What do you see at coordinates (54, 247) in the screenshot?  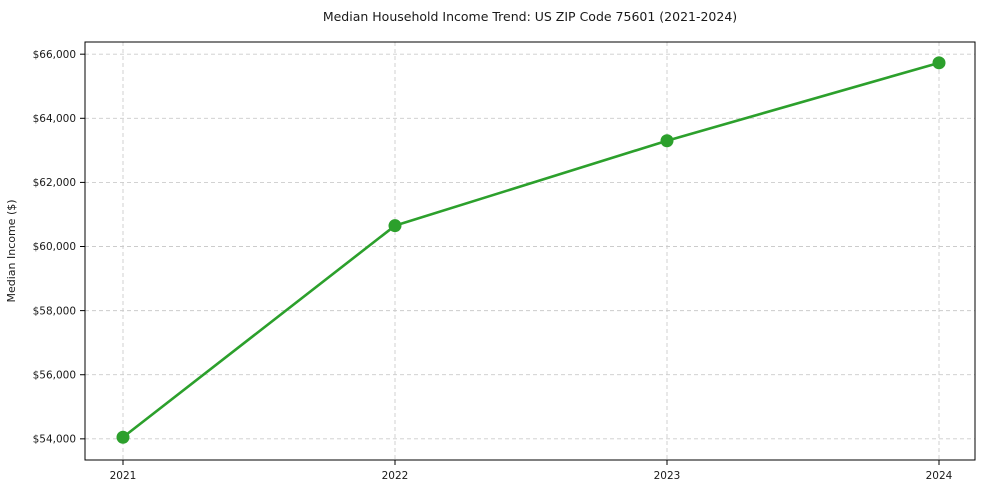 I see `y-tick-label: $60,000` at bounding box center [54, 247].